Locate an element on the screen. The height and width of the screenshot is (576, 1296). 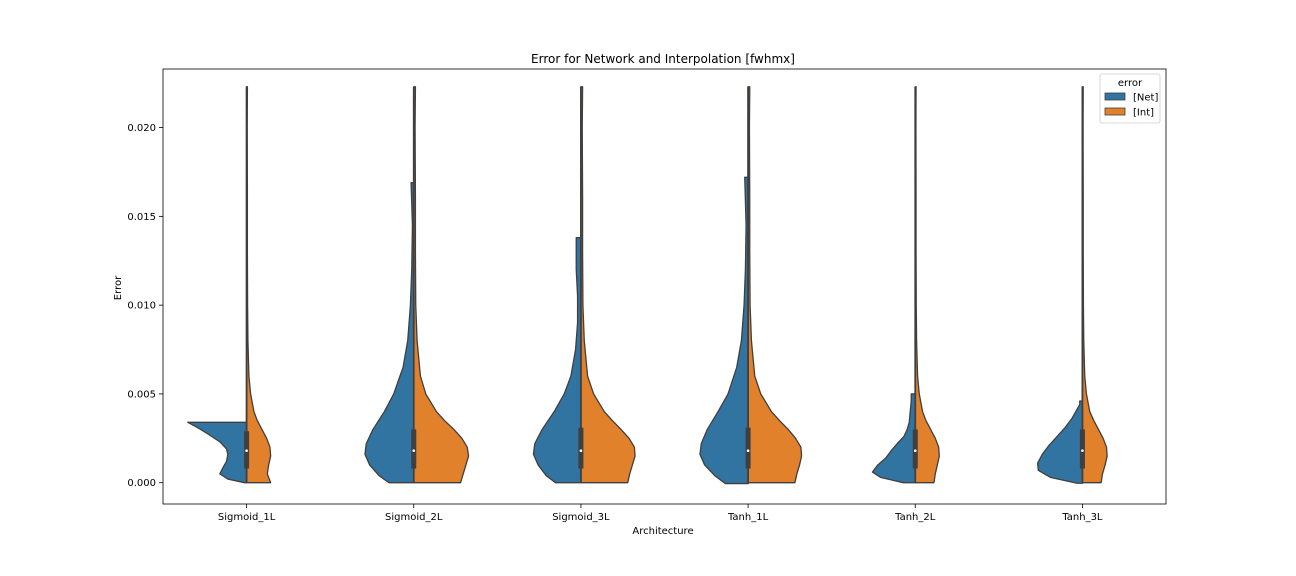
violin-int-tanh-1l is located at coordinates (775, 285).